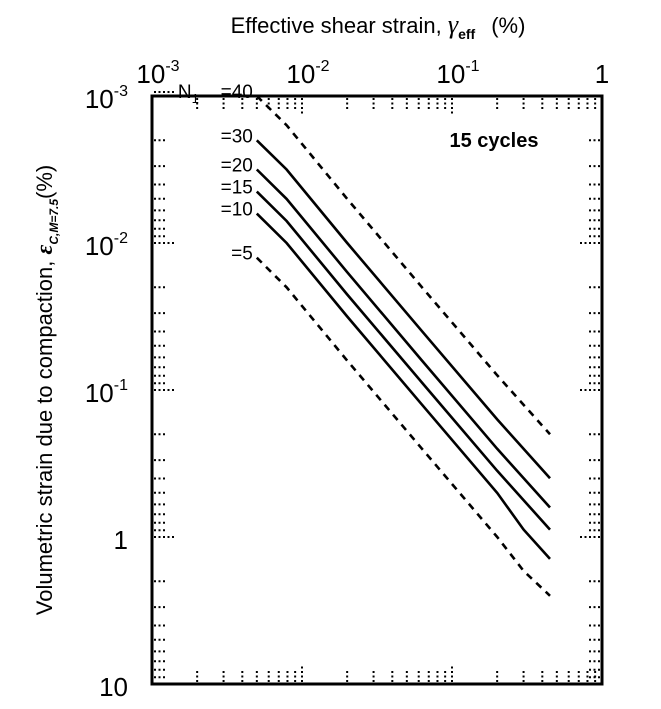 The width and height of the screenshot is (661, 709). Describe the element at coordinates (113, 687) in the screenshot. I see `y-tick-label: 10` at that location.